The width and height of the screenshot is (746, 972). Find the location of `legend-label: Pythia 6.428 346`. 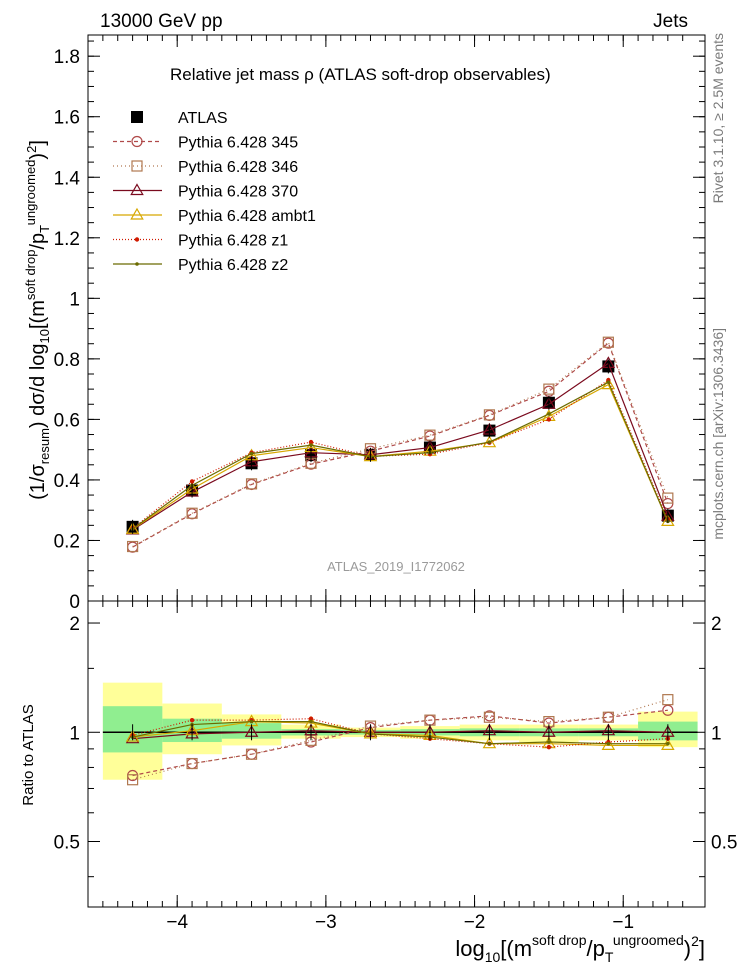

legend-label: Pythia 6.428 346 is located at coordinates (238, 167).